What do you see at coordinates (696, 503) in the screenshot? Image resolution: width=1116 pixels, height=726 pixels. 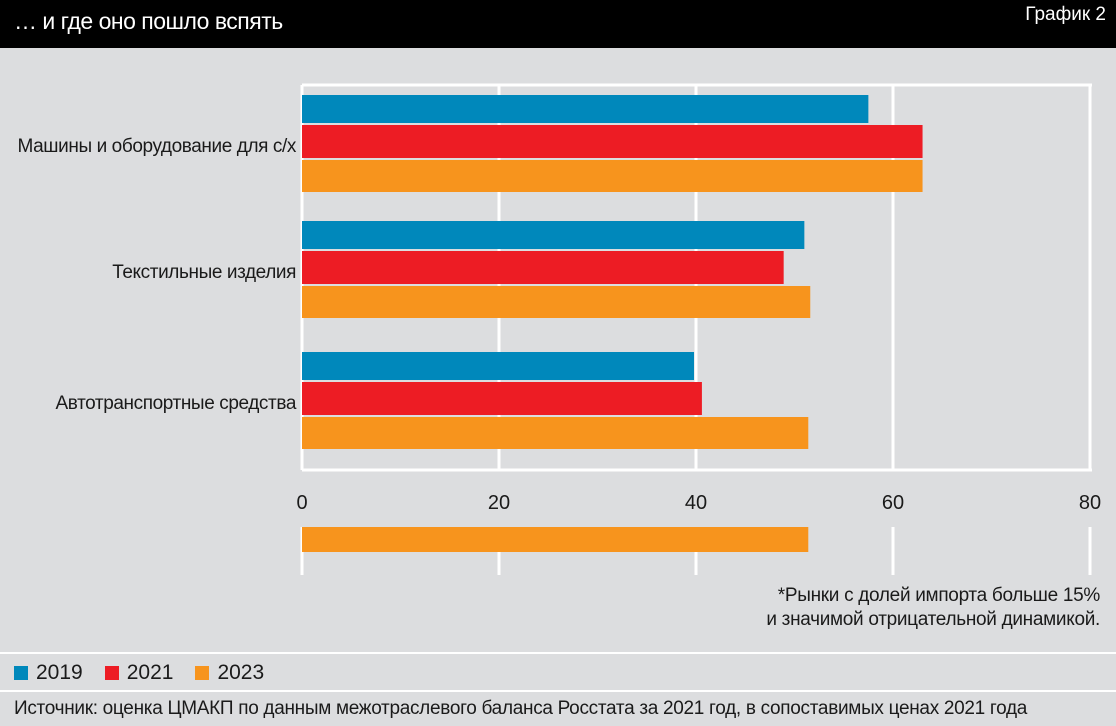 I see `x-tick-label: 40` at bounding box center [696, 503].